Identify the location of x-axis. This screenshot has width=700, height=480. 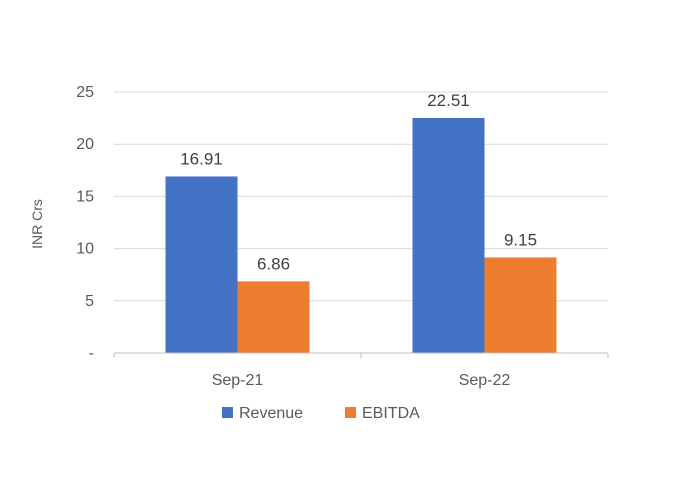
(361, 355).